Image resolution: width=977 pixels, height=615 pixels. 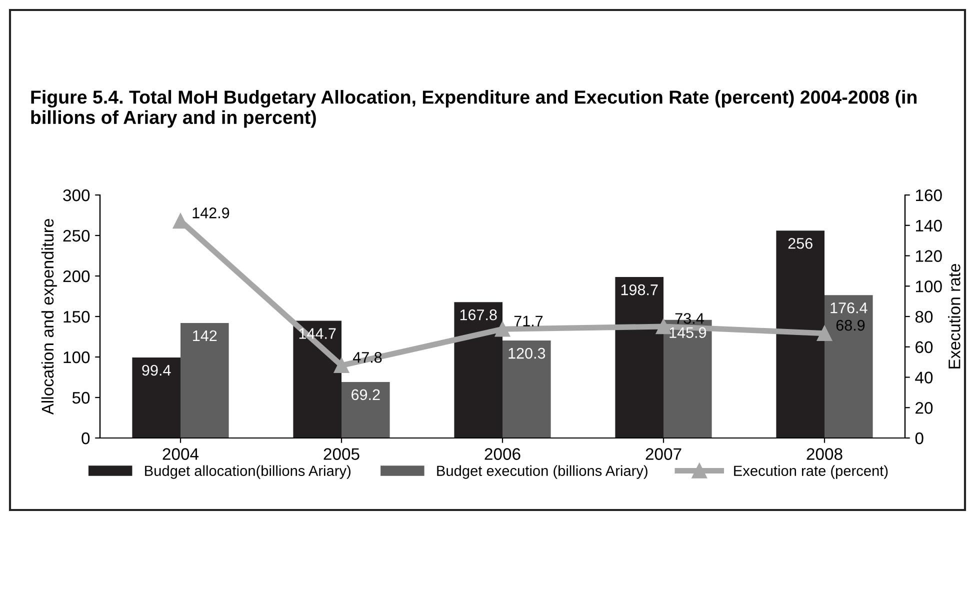 I want to click on y2-tick-label: 0, so click(x=919, y=438).